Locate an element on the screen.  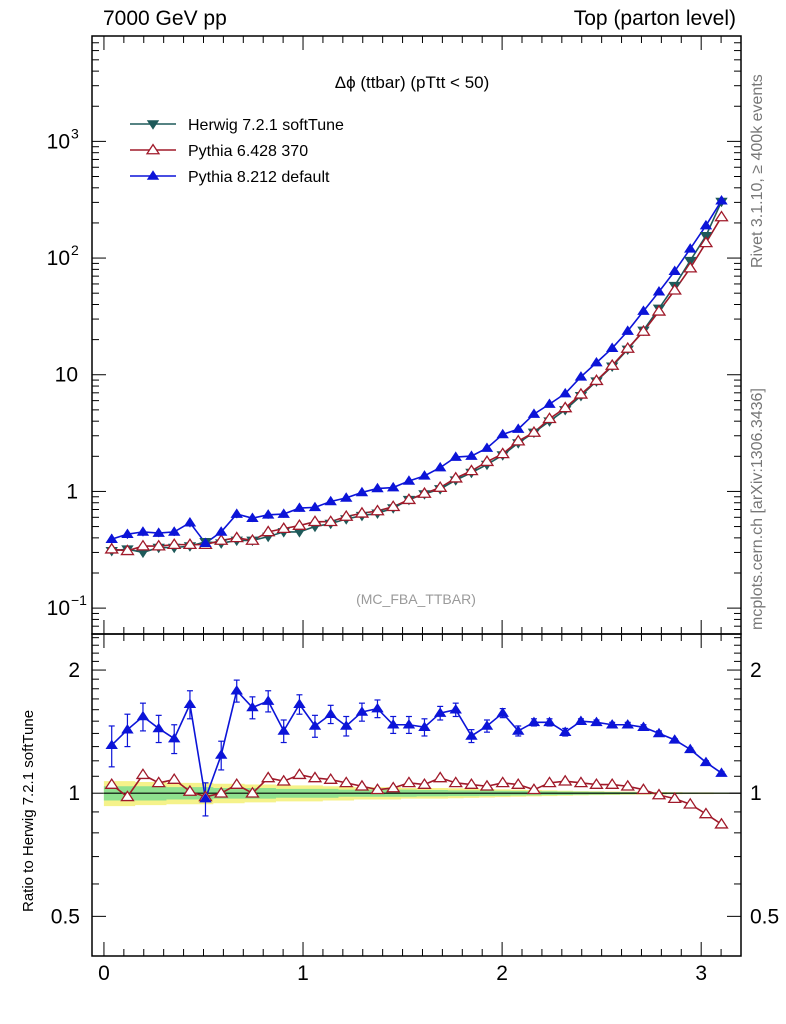
collision-label: 7000 GeV pp is located at coordinates (165, 18).